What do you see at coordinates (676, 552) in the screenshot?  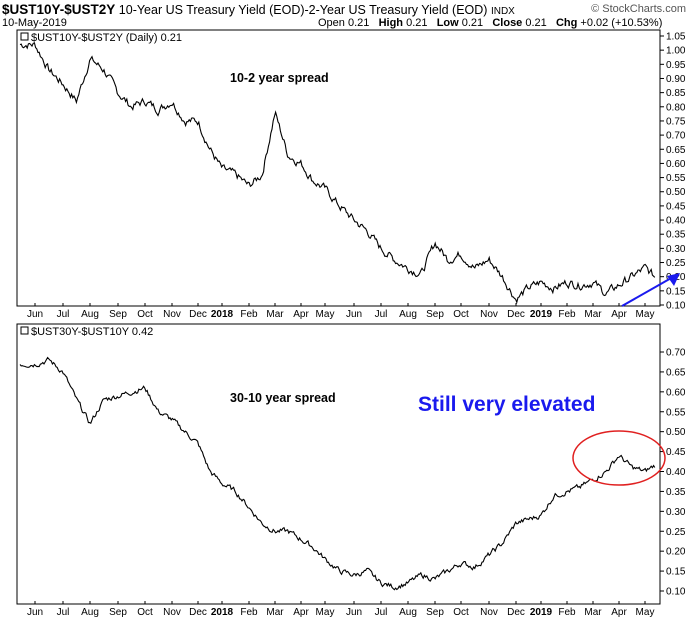 I see `y-tick-label: 0.20` at bounding box center [676, 552].